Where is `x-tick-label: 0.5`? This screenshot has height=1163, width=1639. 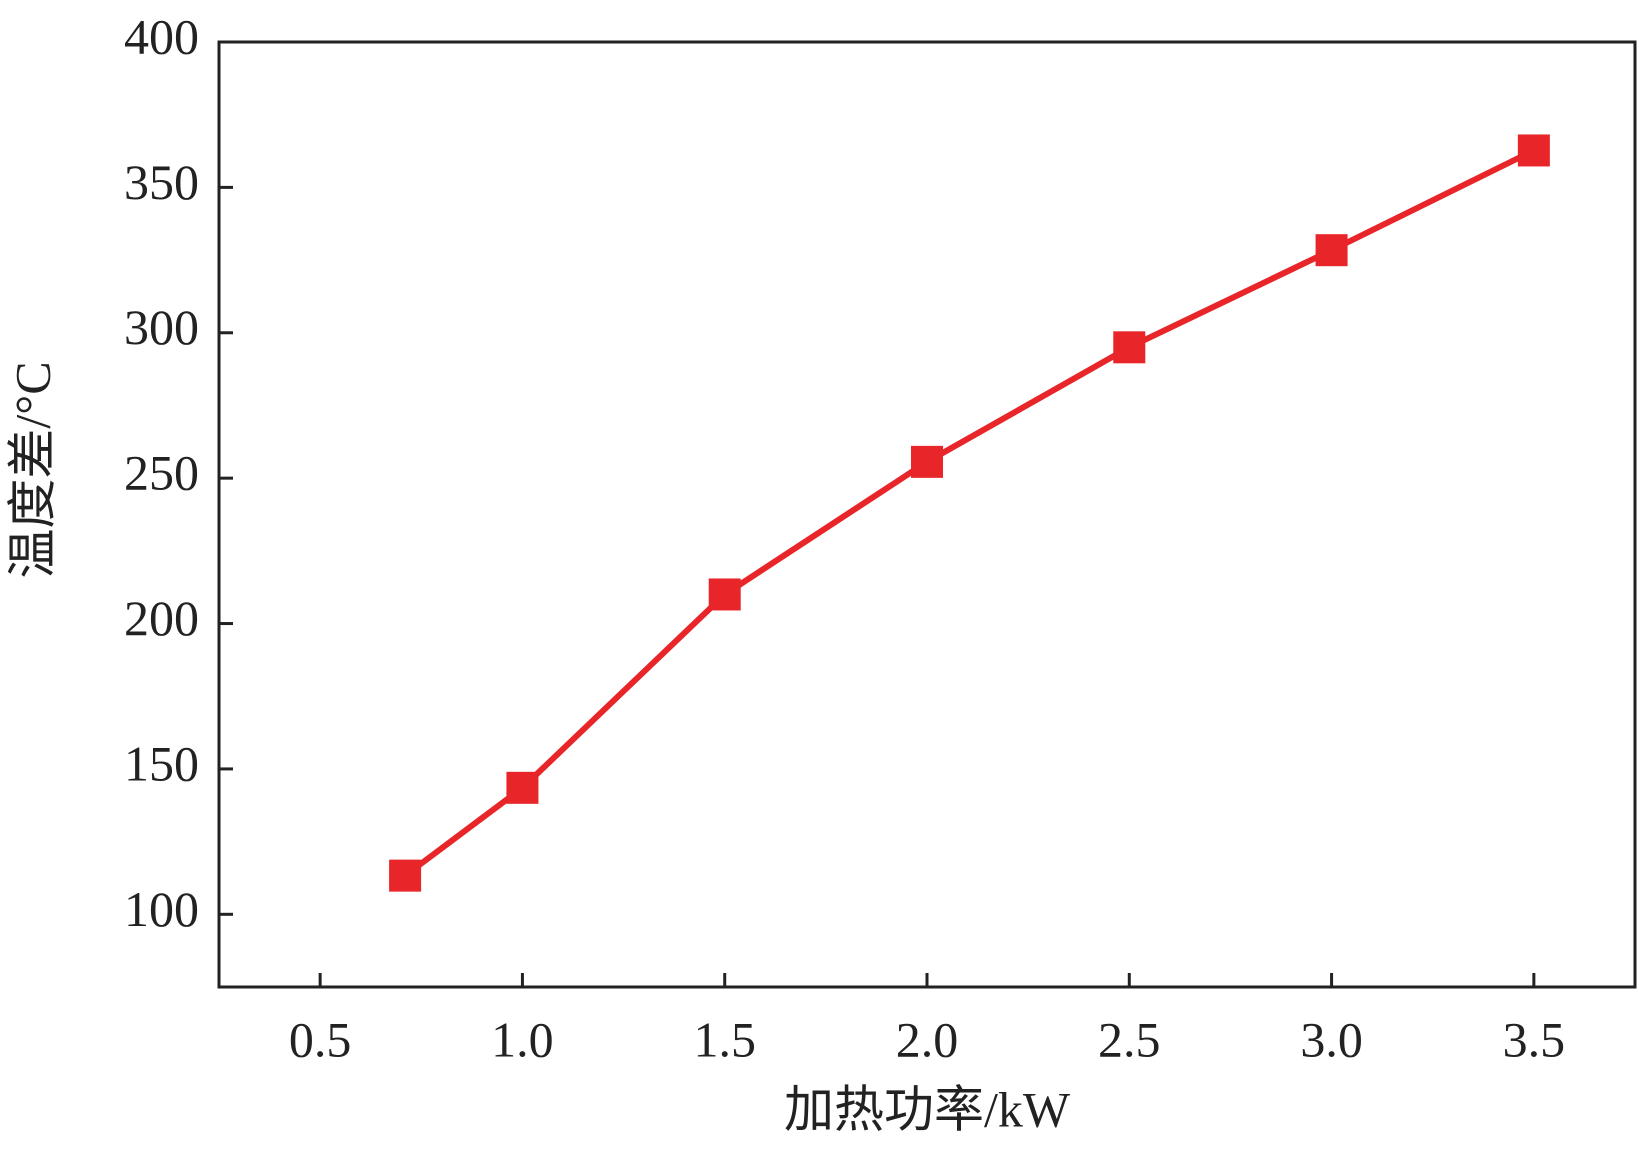
x-tick-label: 0.5 is located at coordinates (320, 1039).